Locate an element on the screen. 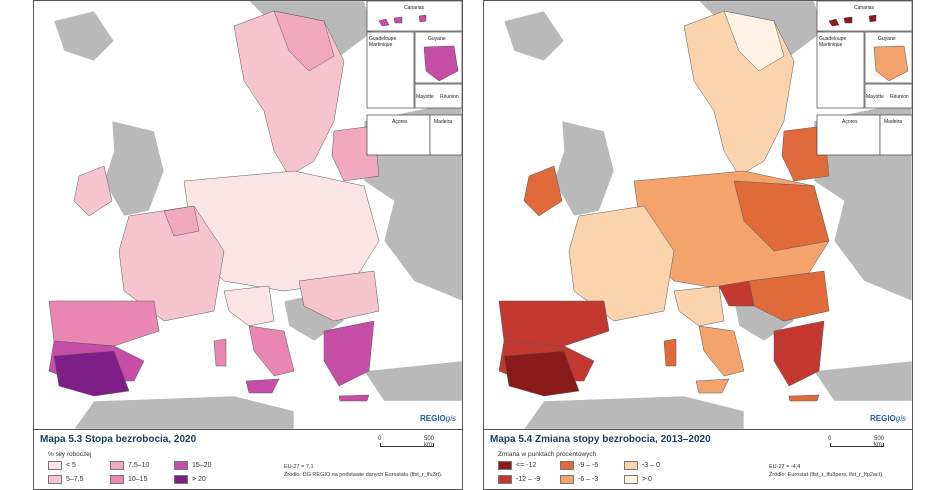 The height and width of the screenshot is (490, 948). legend-label: -12 – -9 is located at coordinates (528, 479).